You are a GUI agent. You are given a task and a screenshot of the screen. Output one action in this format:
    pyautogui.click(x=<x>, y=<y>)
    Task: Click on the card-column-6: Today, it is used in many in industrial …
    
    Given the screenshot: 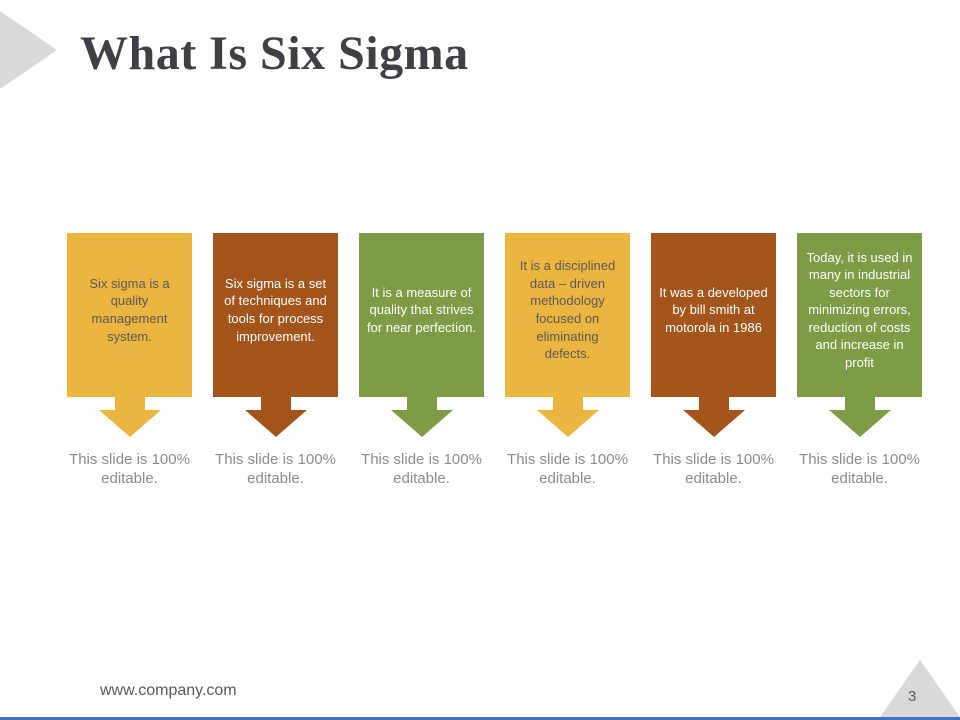 What is the action you would take?
    pyautogui.click(x=859, y=361)
    